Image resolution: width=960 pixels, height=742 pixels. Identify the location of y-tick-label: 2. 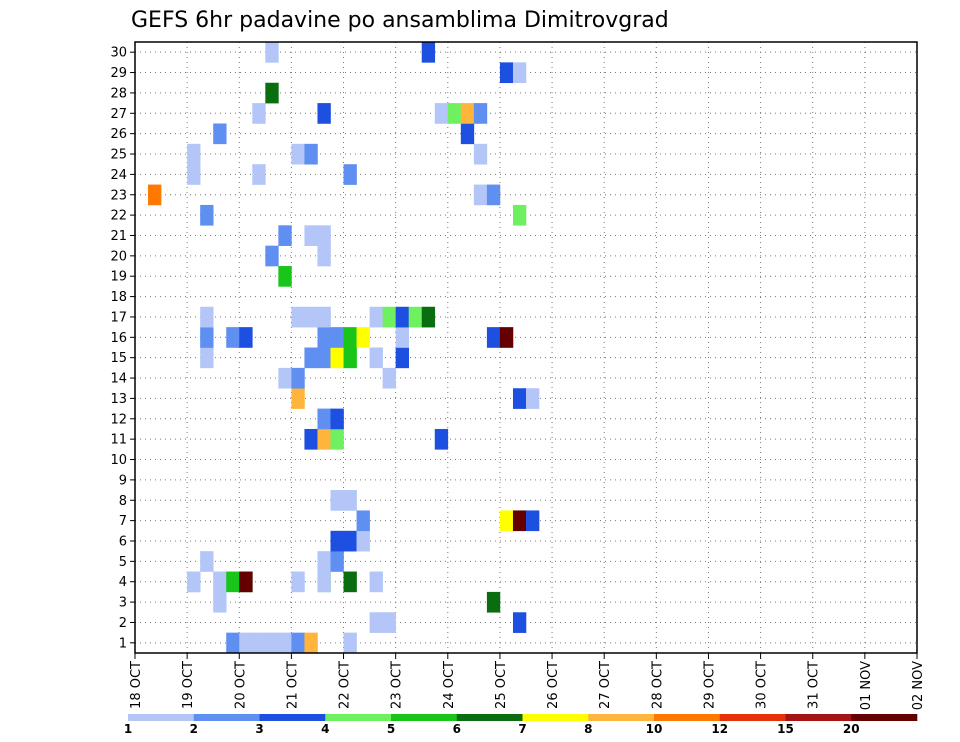
(123, 623).